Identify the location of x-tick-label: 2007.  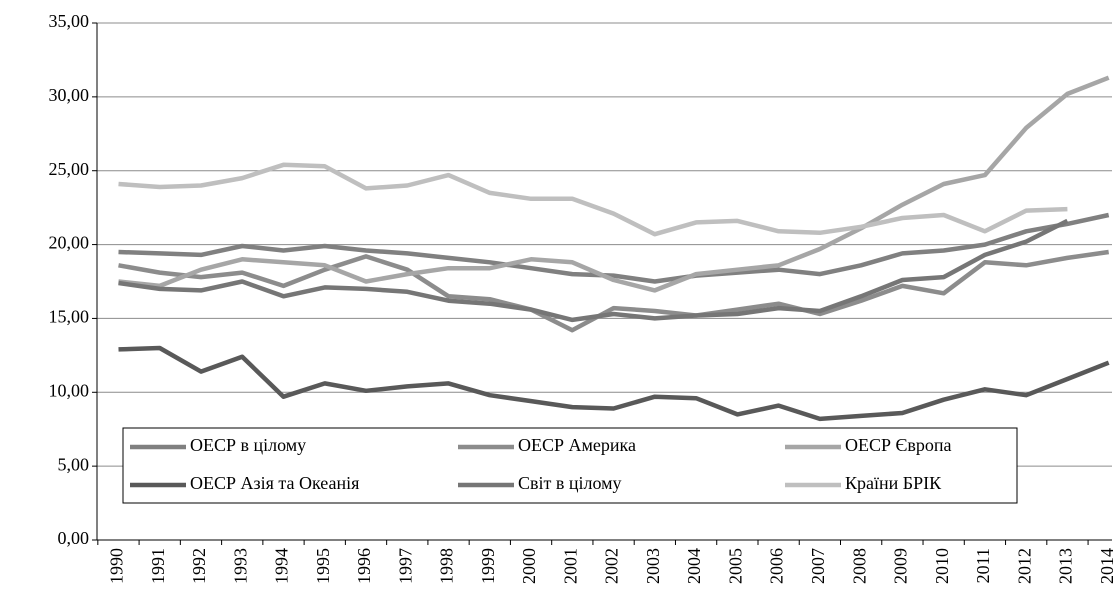
(818, 566).